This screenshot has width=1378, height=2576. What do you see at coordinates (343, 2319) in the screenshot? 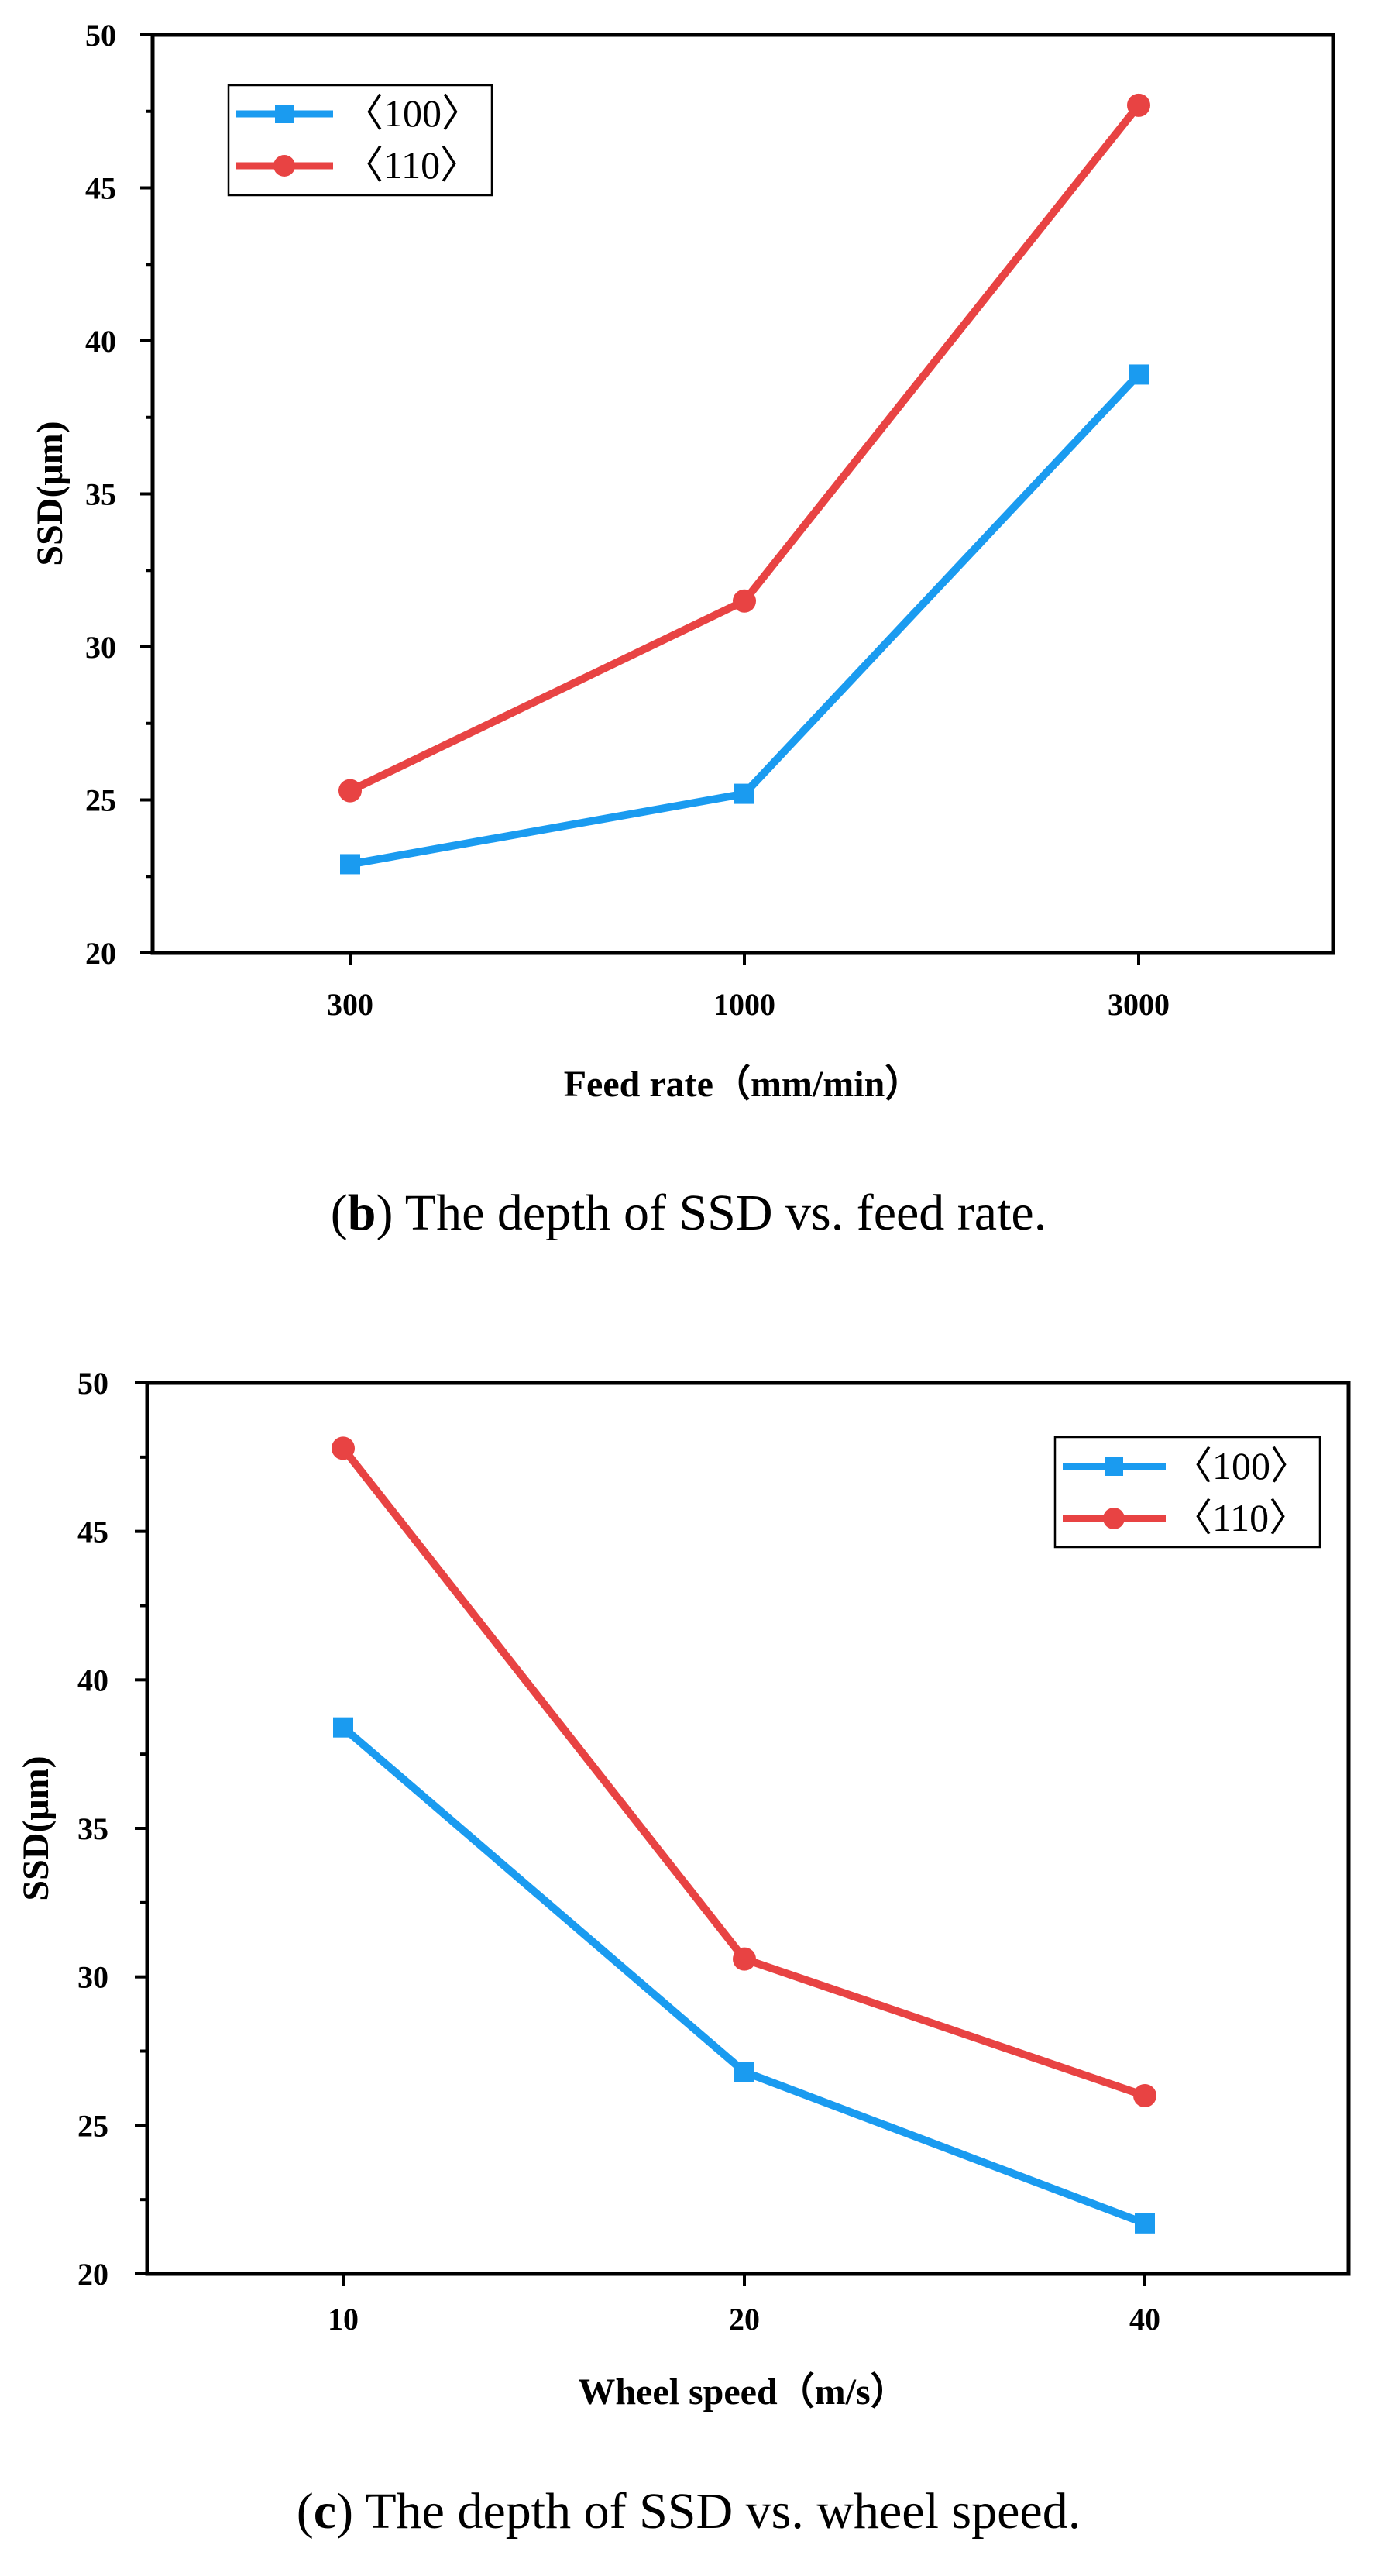
I see `x-tick-label: 10` at bounding box center [343, 2319].